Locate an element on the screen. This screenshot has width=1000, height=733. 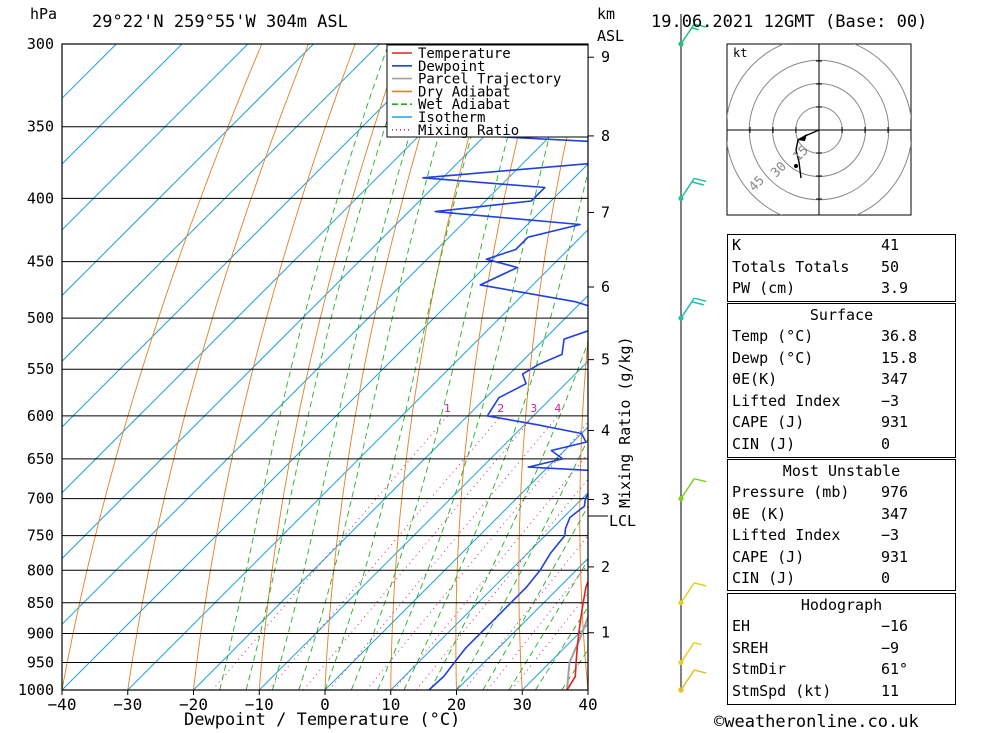
surface-value: 931 is located at coordinates (895, 422).